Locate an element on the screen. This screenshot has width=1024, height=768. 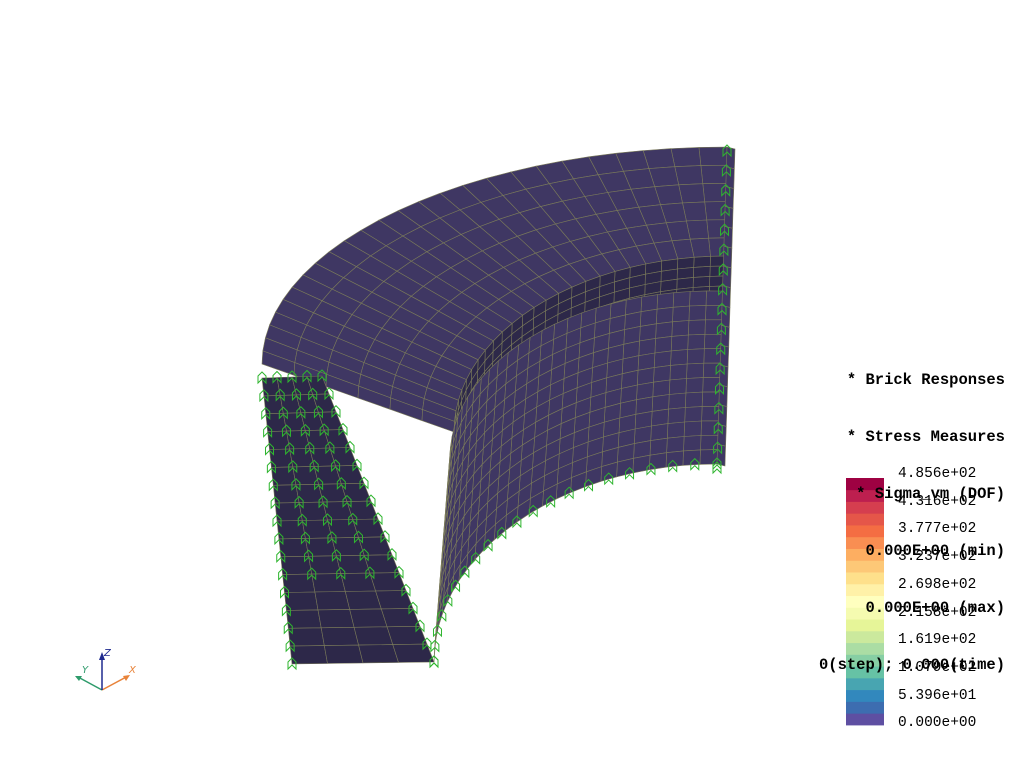
info-line-stress-measures: * Stress Measures is located at coordinates (912, 437).